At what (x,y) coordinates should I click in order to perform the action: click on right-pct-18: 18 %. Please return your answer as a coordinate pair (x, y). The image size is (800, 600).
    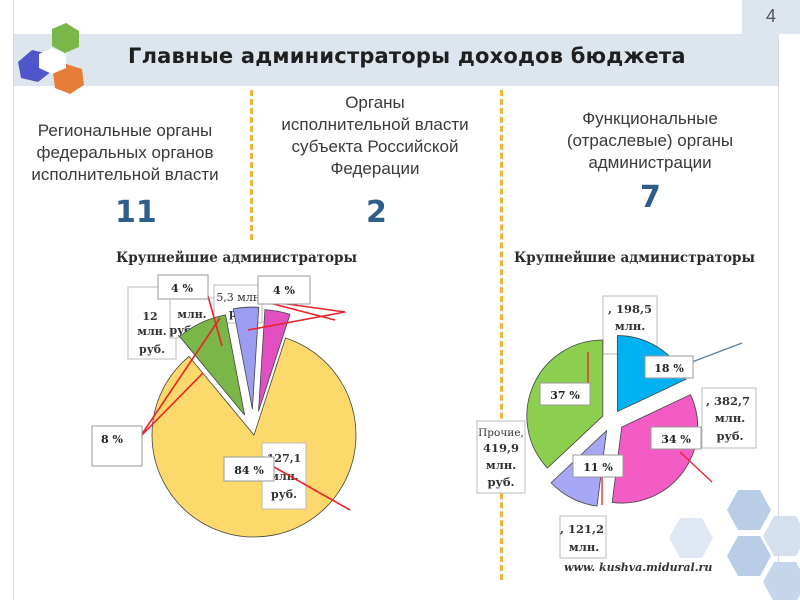
    Looking at the image, I should click on (669, 368).